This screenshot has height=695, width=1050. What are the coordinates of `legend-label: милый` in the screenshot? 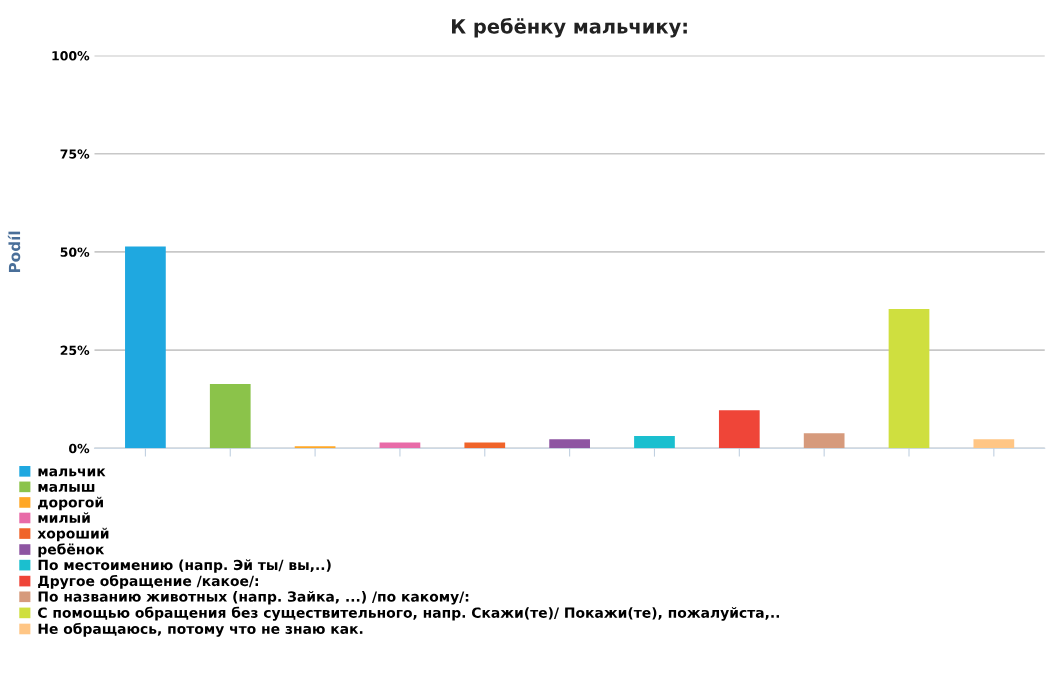 It's located at (64, 517).